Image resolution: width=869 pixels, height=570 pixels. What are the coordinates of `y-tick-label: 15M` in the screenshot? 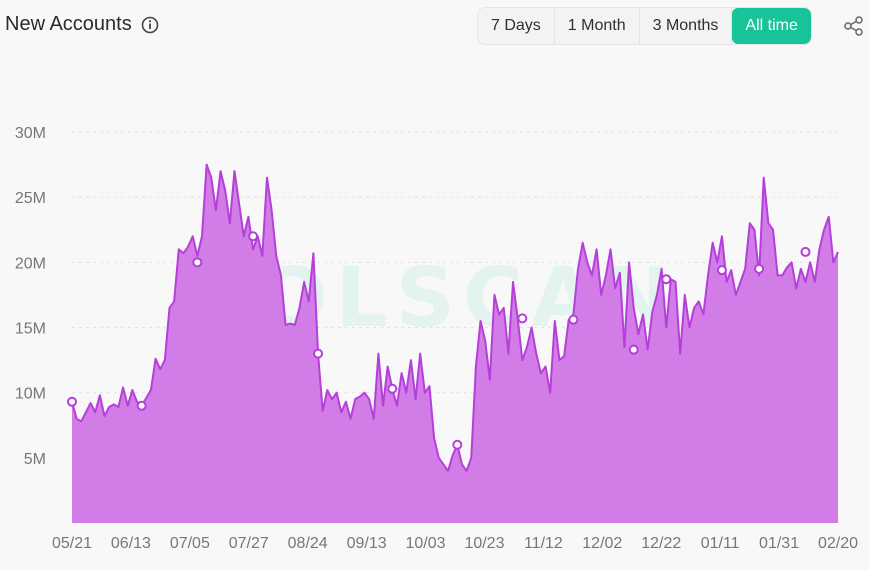 It's located at (30, 329).